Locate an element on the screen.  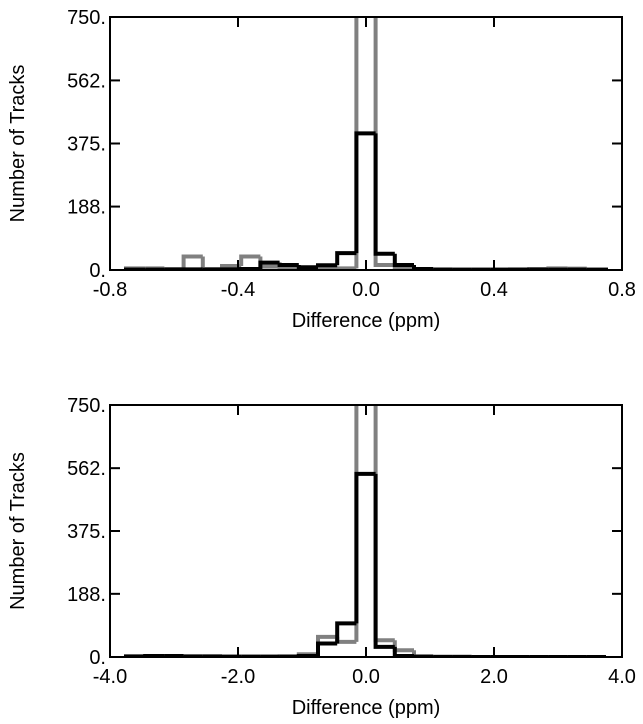
x-tick-label: -2.0 is located at coordinates (238, 677).